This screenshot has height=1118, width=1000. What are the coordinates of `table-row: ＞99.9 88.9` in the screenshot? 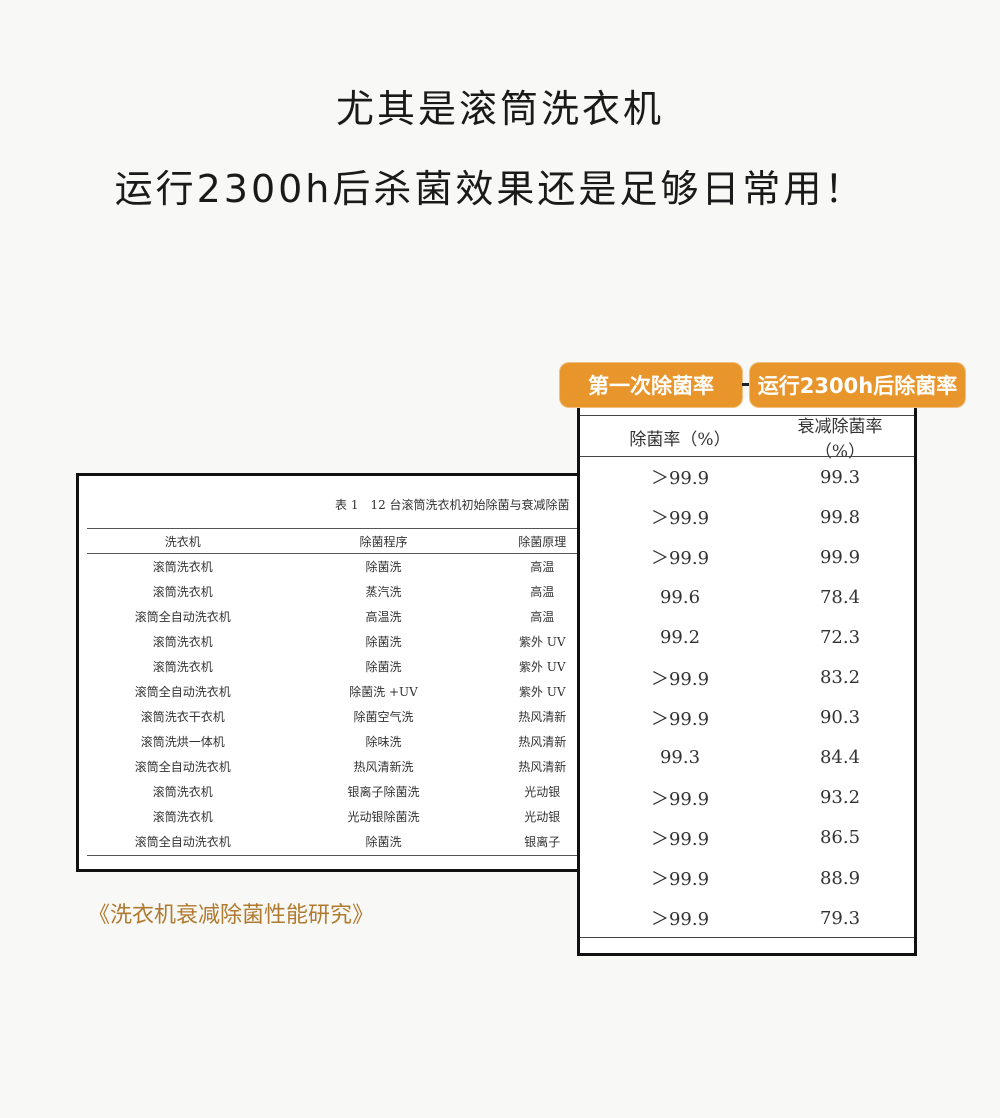 It's located at (747, 878).